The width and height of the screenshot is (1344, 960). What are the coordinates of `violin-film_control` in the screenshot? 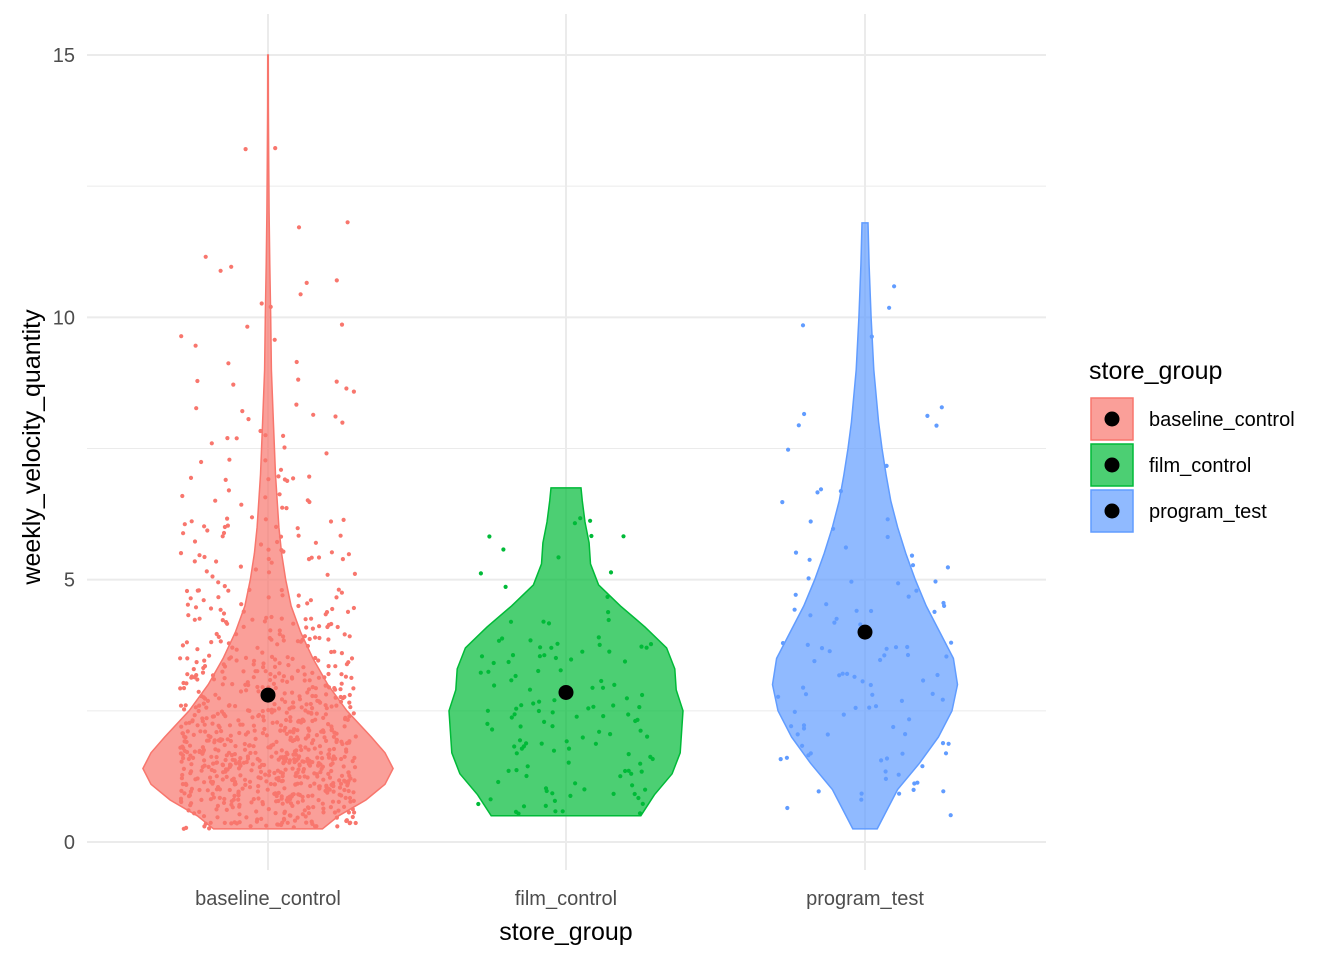 It's located at (566, 652).